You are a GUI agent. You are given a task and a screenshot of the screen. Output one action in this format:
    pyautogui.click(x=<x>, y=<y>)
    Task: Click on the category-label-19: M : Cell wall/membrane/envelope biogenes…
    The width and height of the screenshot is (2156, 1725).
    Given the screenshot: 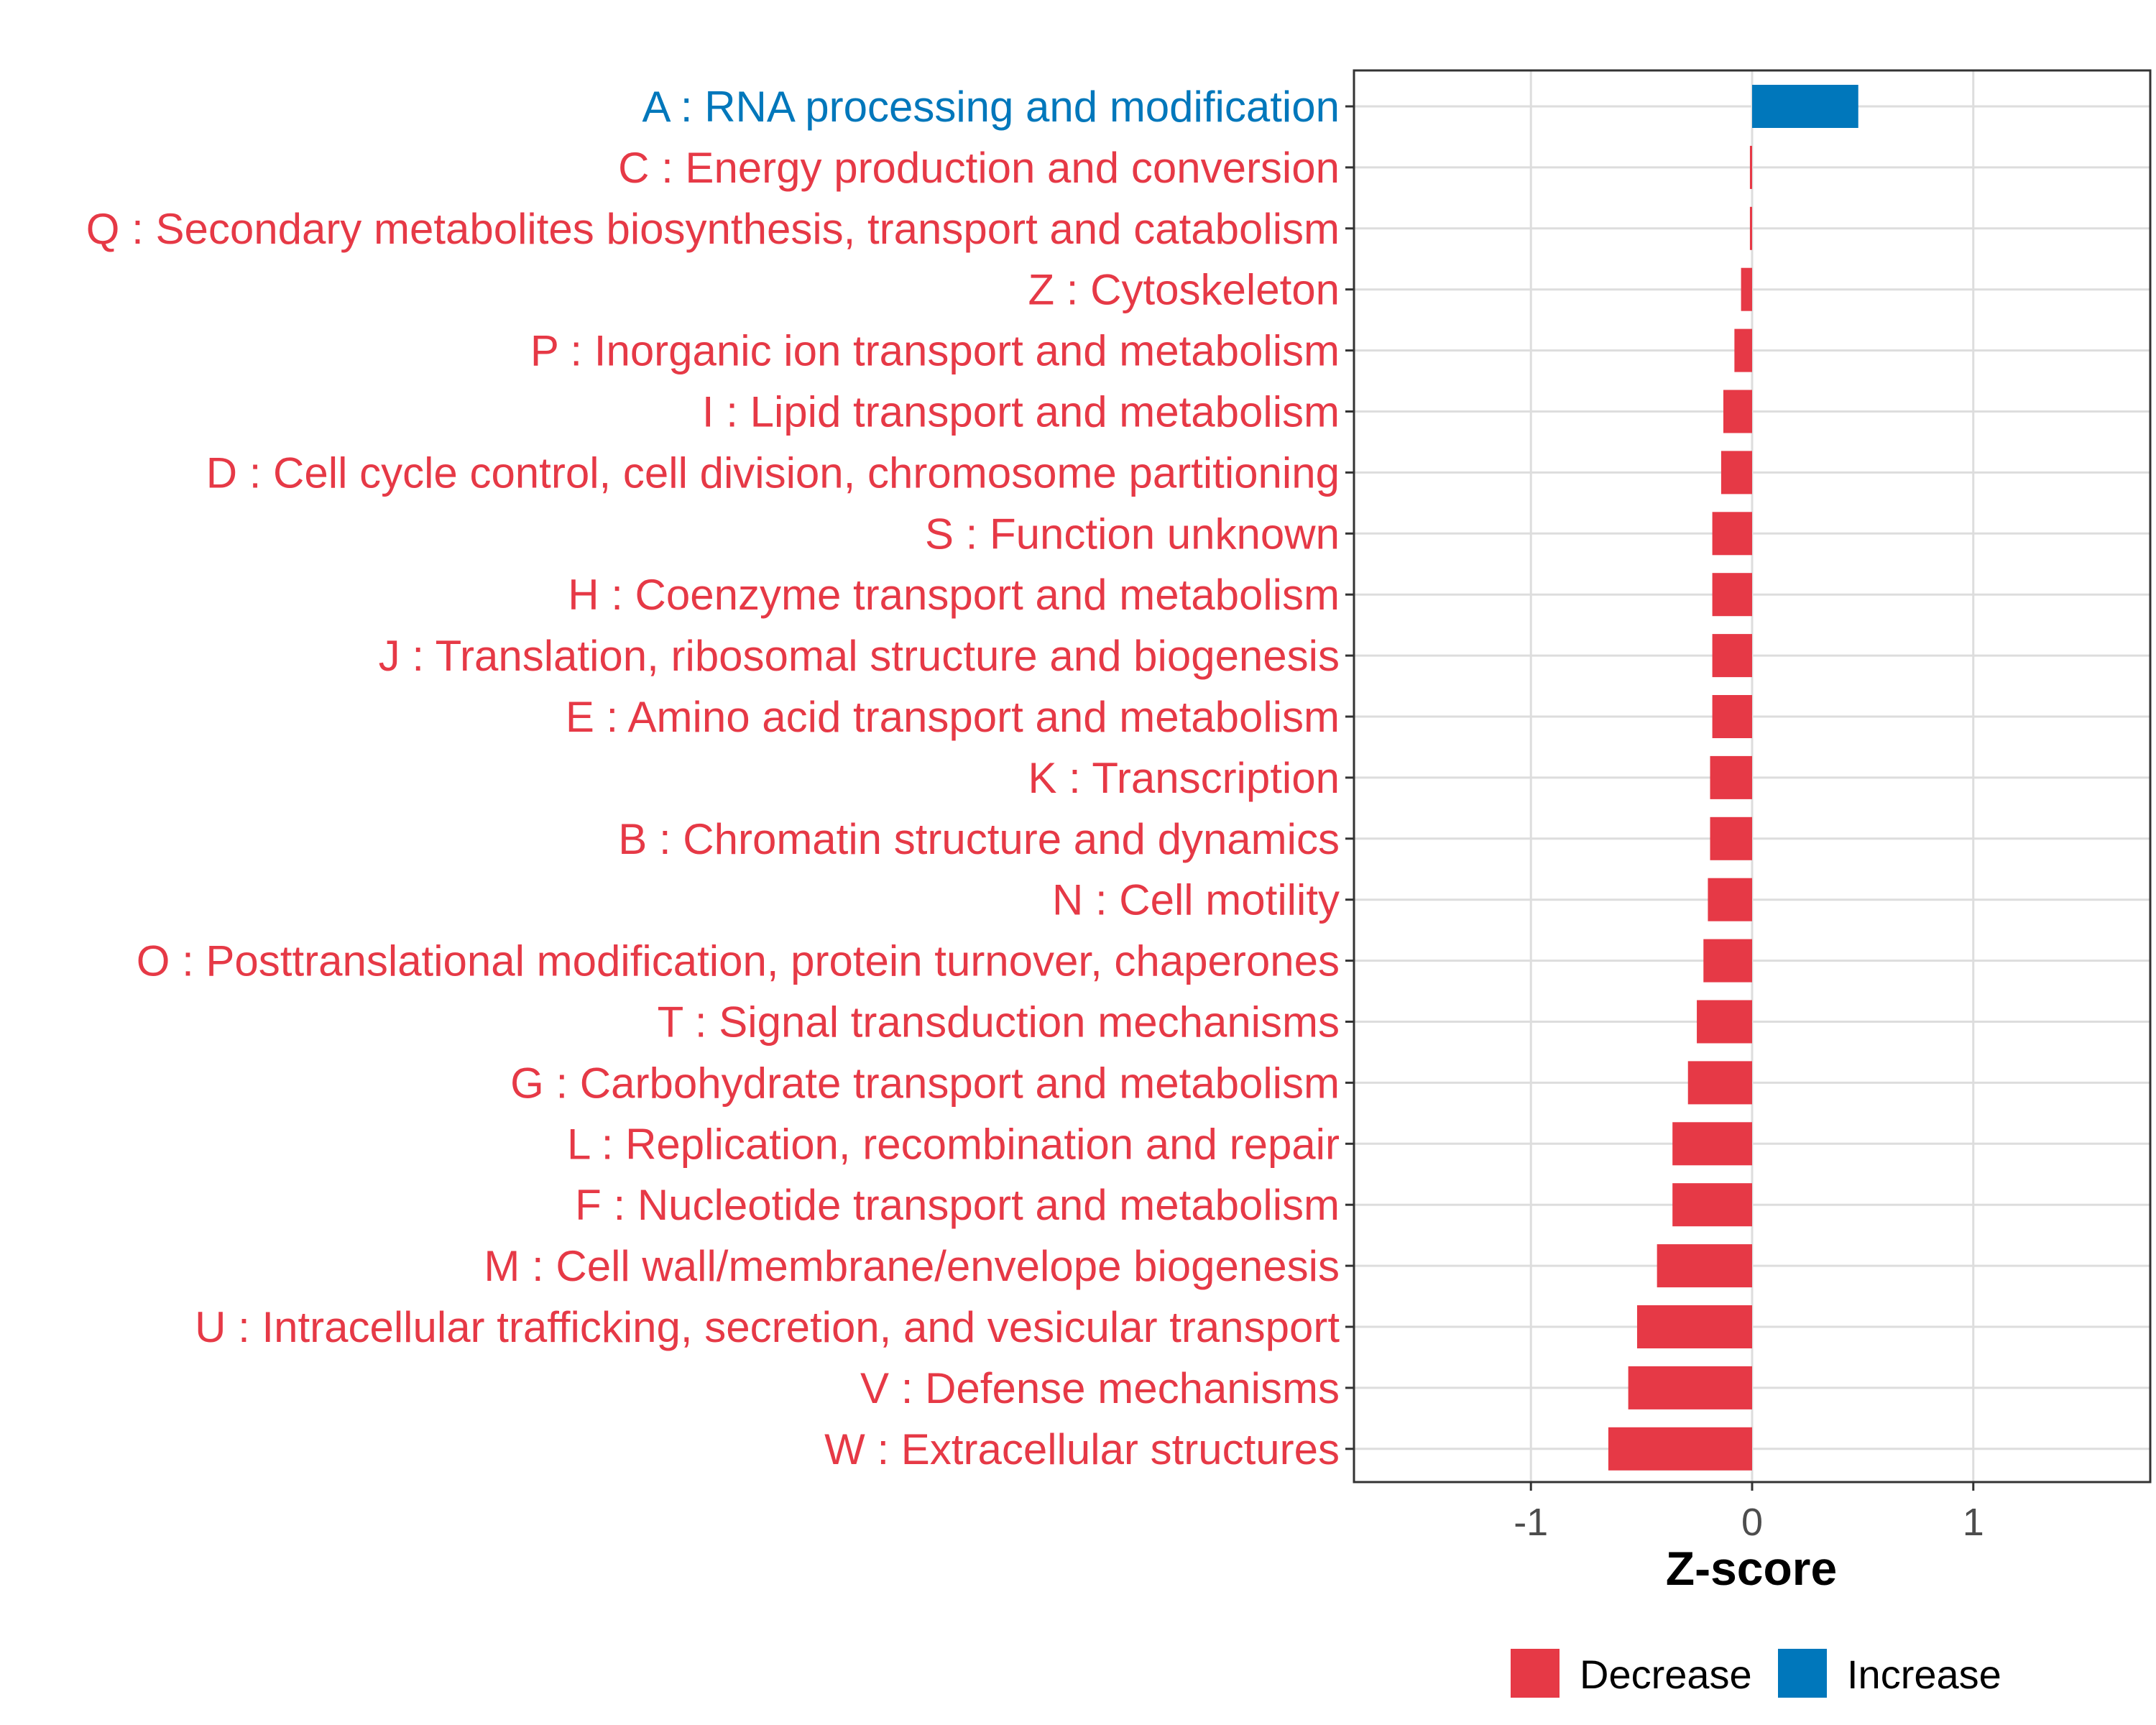 What is the action you would take?
    pyautogui.click(x=912, y=1266)
    